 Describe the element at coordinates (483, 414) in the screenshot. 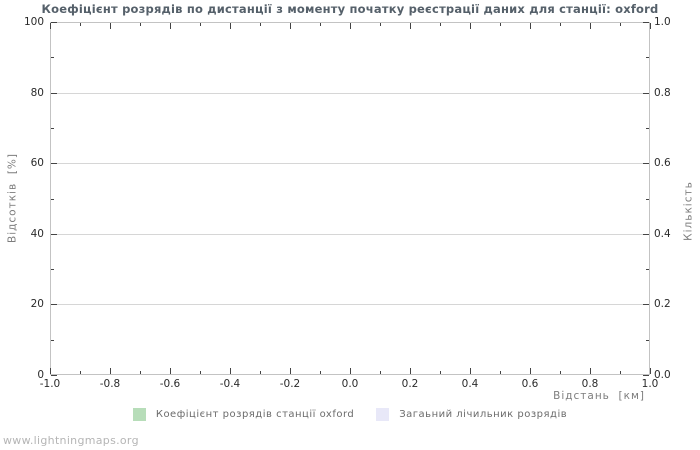

I see `legend-item-label: Загаьний лічильник розрядів` at that location.